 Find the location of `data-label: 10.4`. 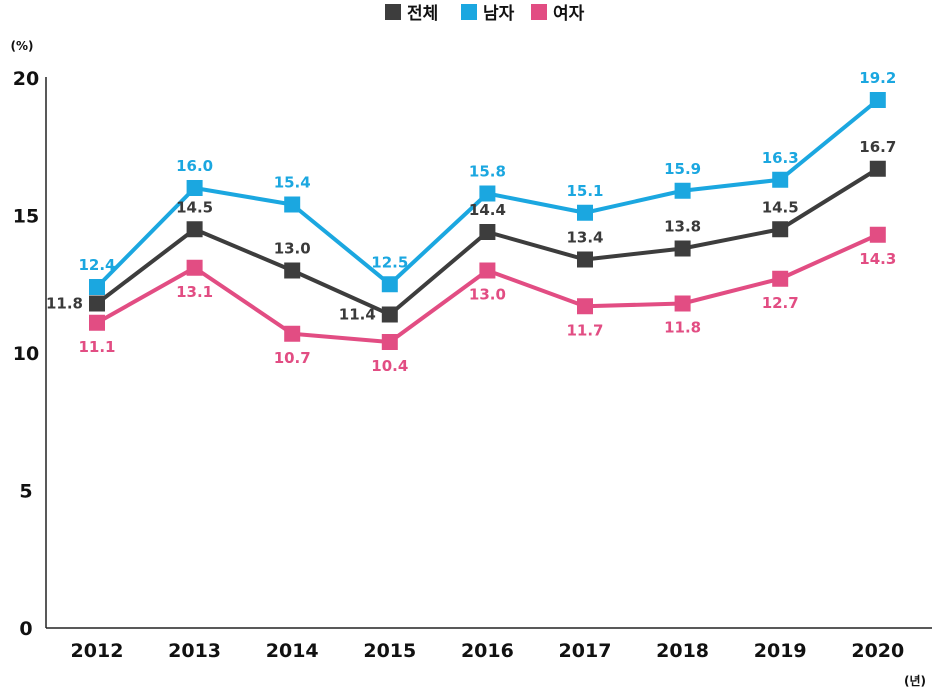

data-label: 10.4 is located at coordinates (389, 366).